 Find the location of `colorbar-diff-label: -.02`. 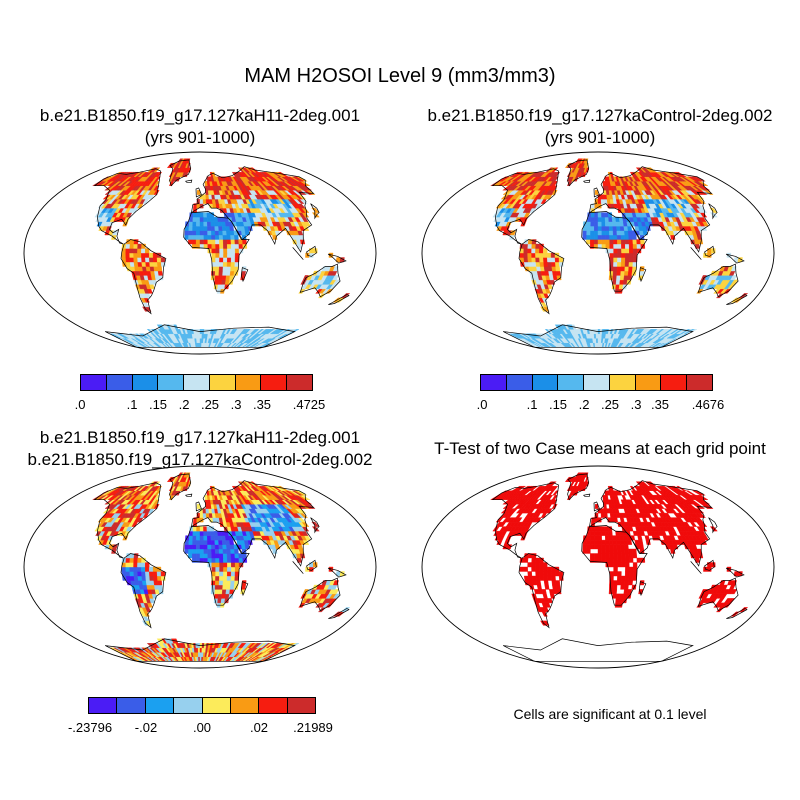

colorbar-diff-label: -.02 is located at coordinates (146, 727).